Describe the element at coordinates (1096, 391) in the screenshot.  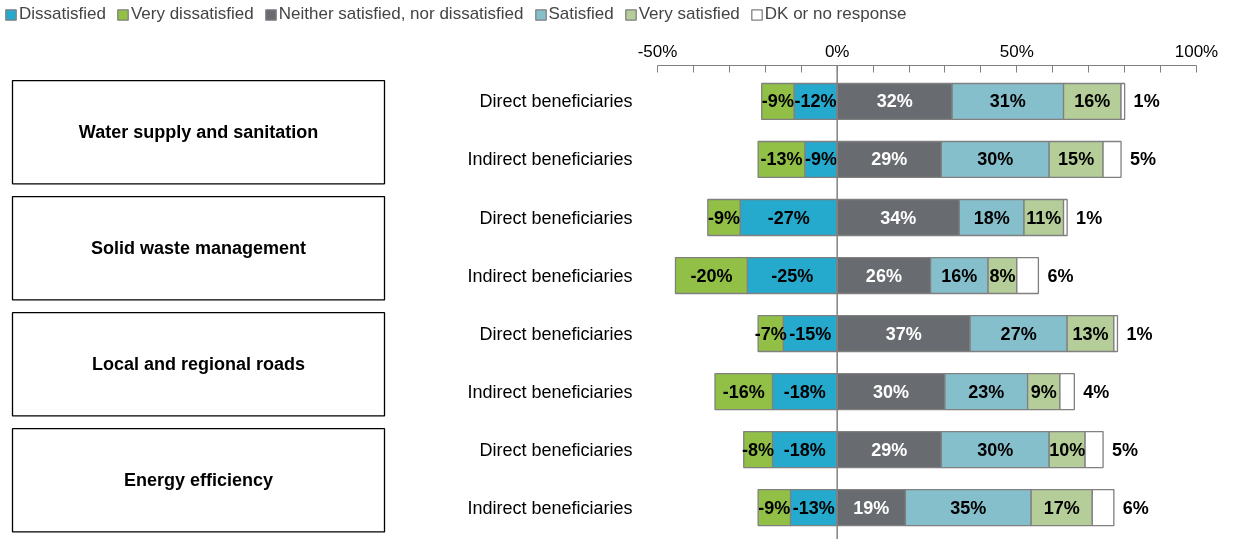
I see `data-label: 4%` at that location.